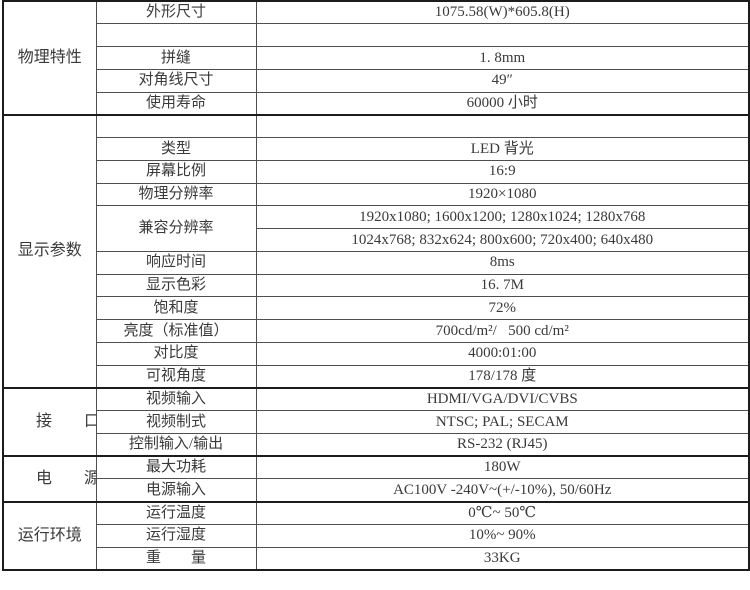 Image resolution: width=750 pixels, height=590 pixels. I want to click on param-label-weight: 重量, so click(190, 557).